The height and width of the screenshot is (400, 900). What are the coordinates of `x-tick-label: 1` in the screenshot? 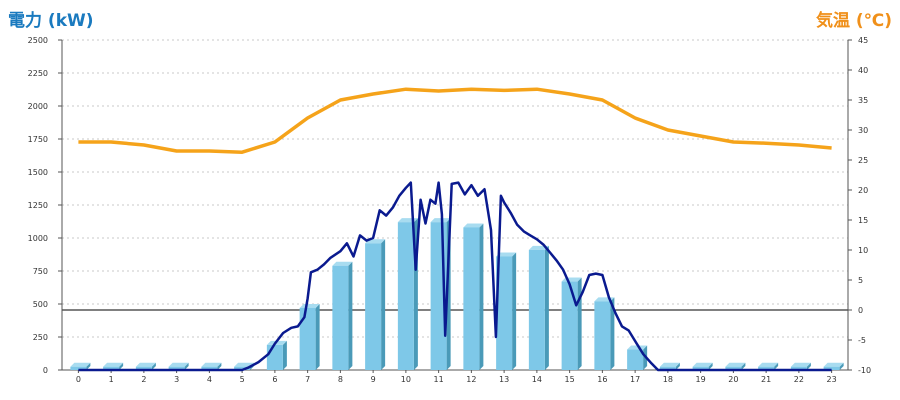 It's located at (111, 379).